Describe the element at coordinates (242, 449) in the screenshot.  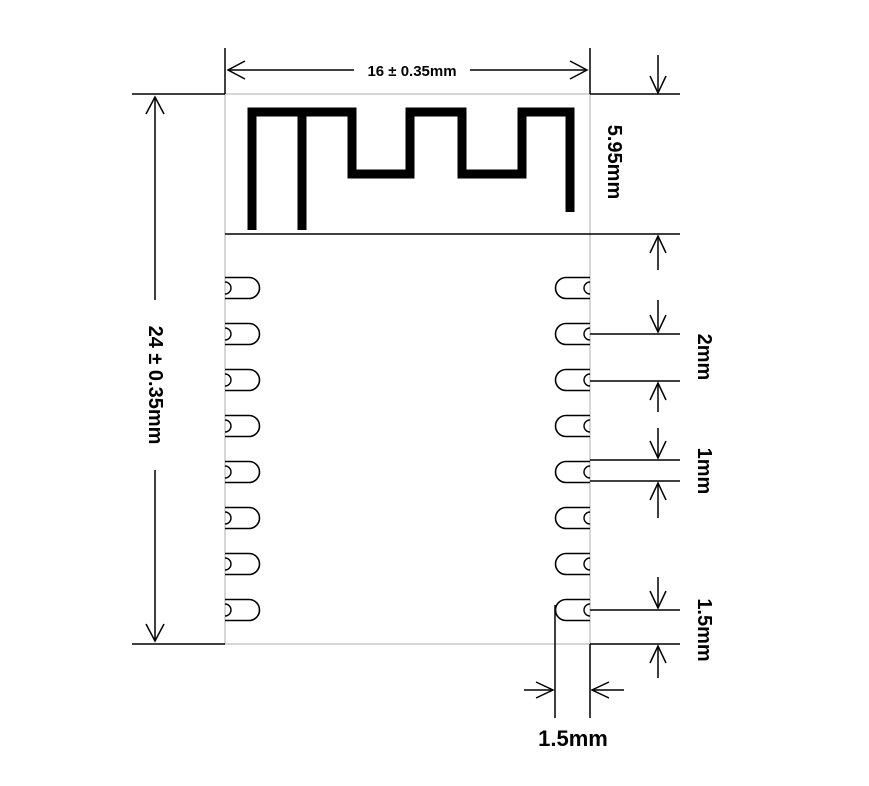
I see `left-pad-column` at that location.